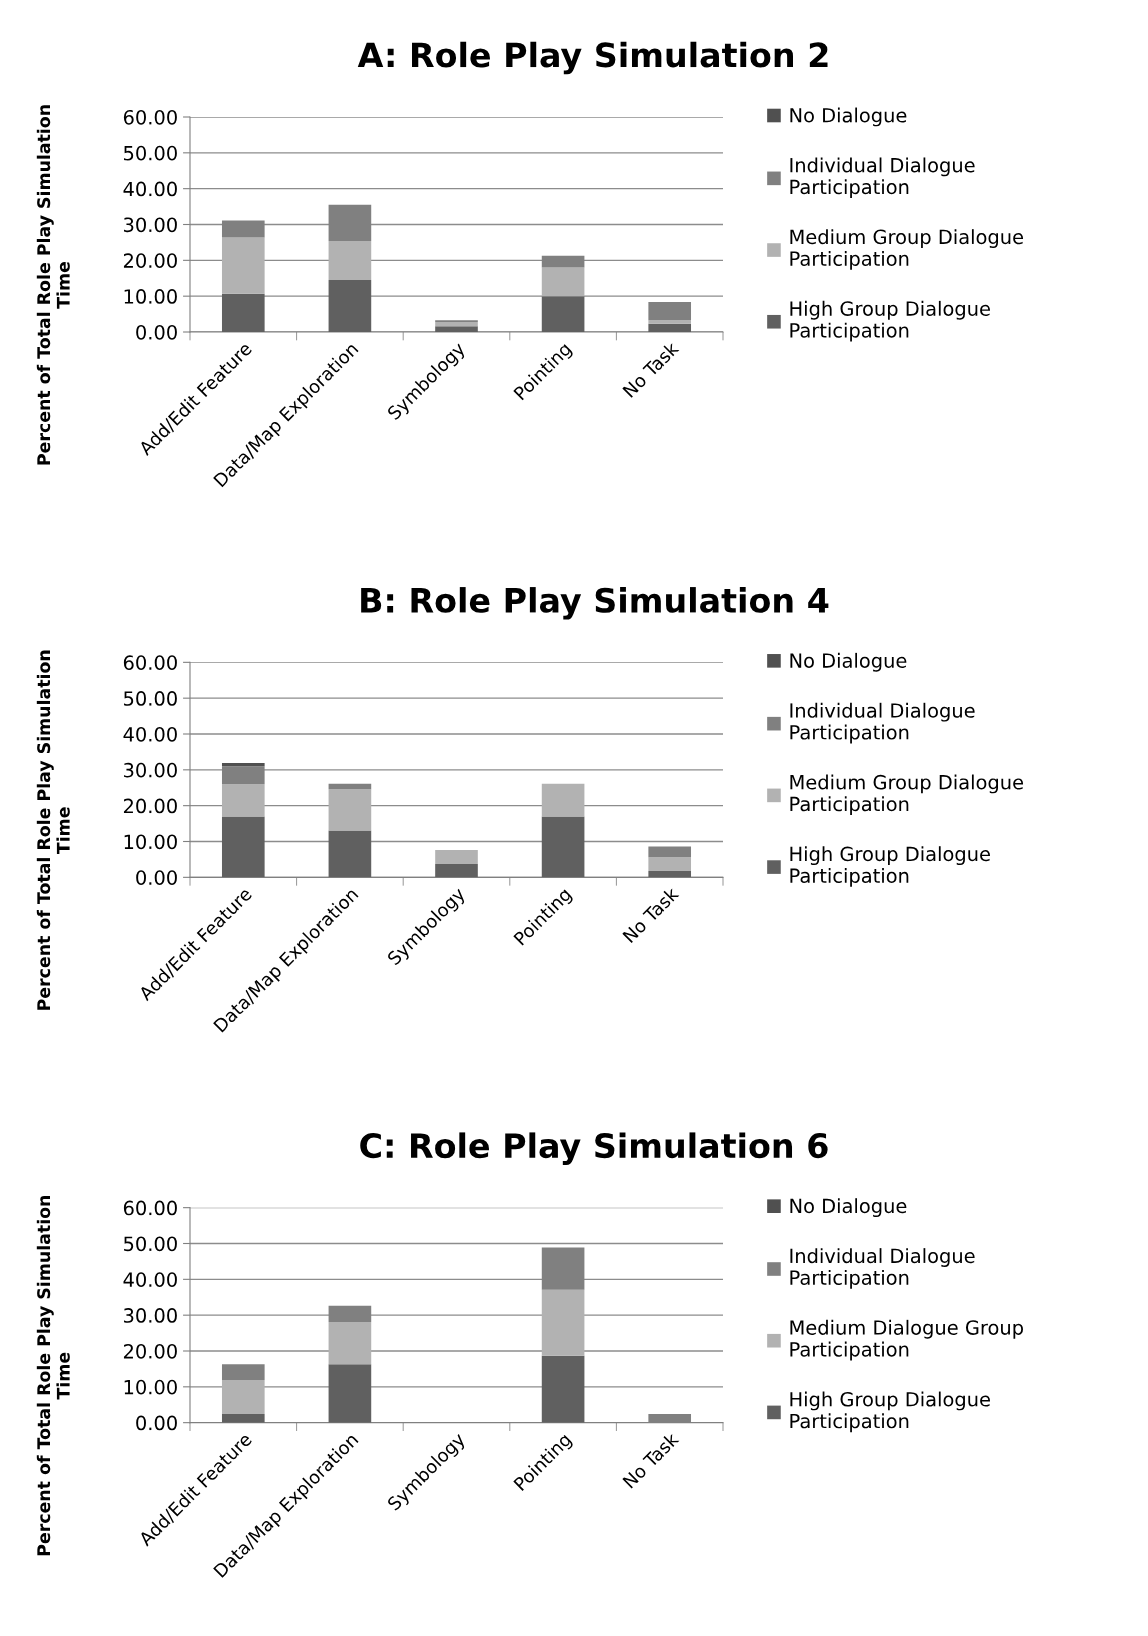 This screenshot has height=1636, width=1148. I want to click on legend-label: Medium Dialogue Group Participation, so click(906, 1340).